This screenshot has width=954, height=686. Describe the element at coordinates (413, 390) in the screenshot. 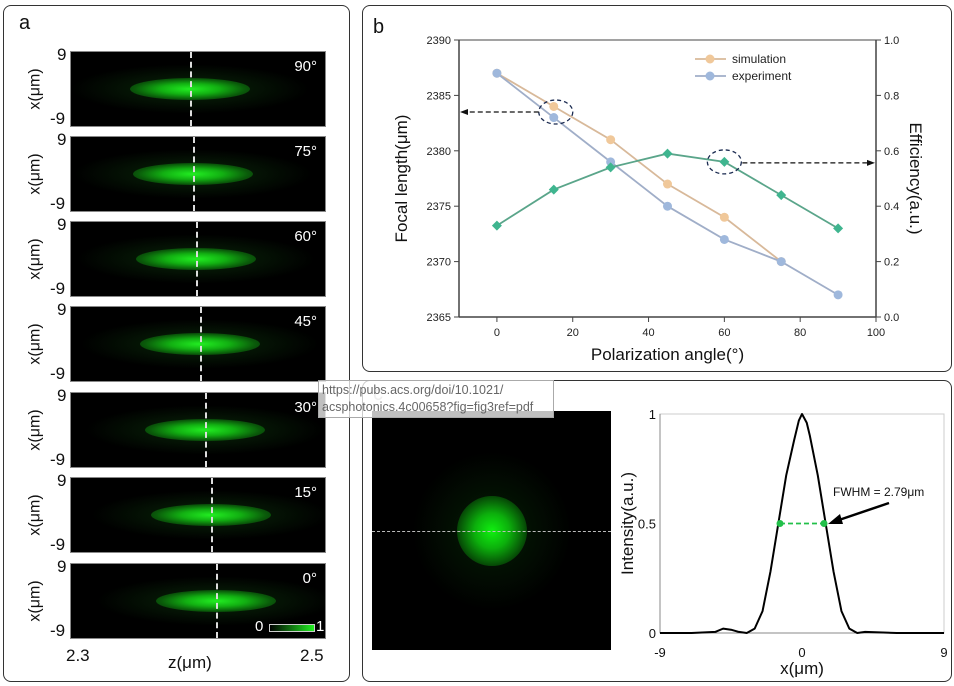

I see `tooltip-line-1: https://pubs.acs.org/doi/10.1021/` at that location.